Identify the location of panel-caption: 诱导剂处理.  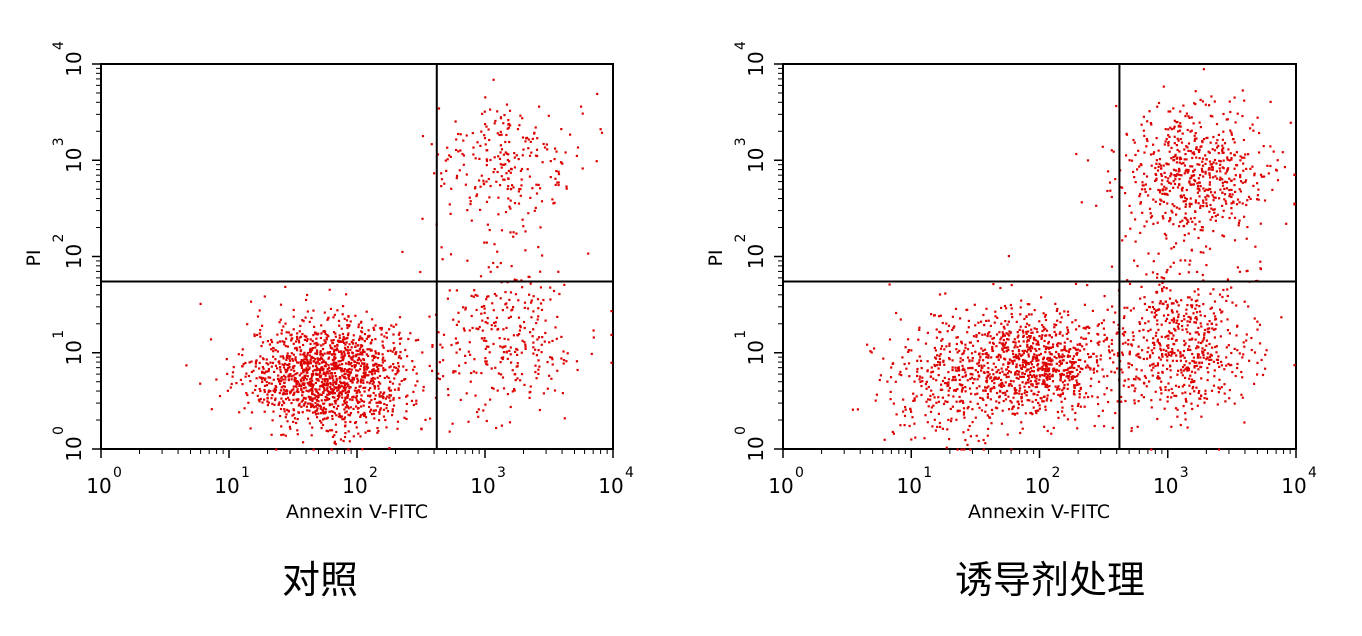
(1050, 580).